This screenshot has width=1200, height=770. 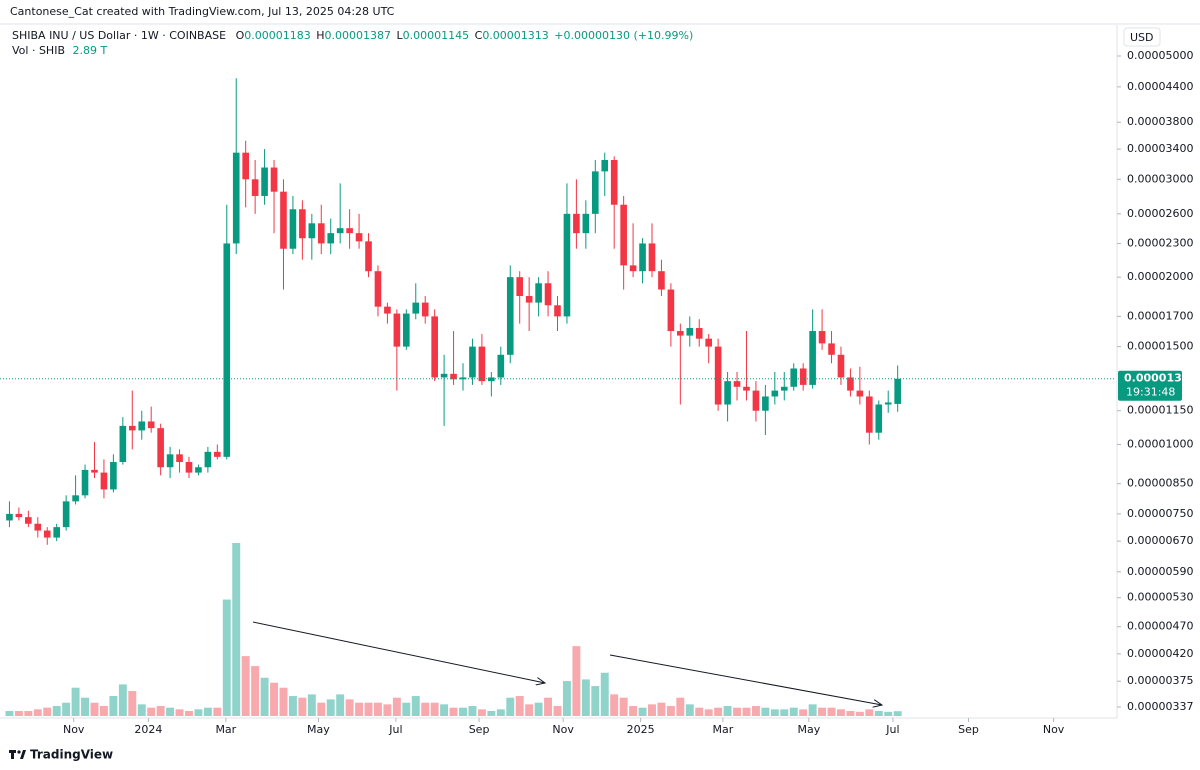 What do you see at coordinates (1160, 626) in the screenshot?
I see `y-tick-label: 0.00000470` at bounding box center [1160, 626].